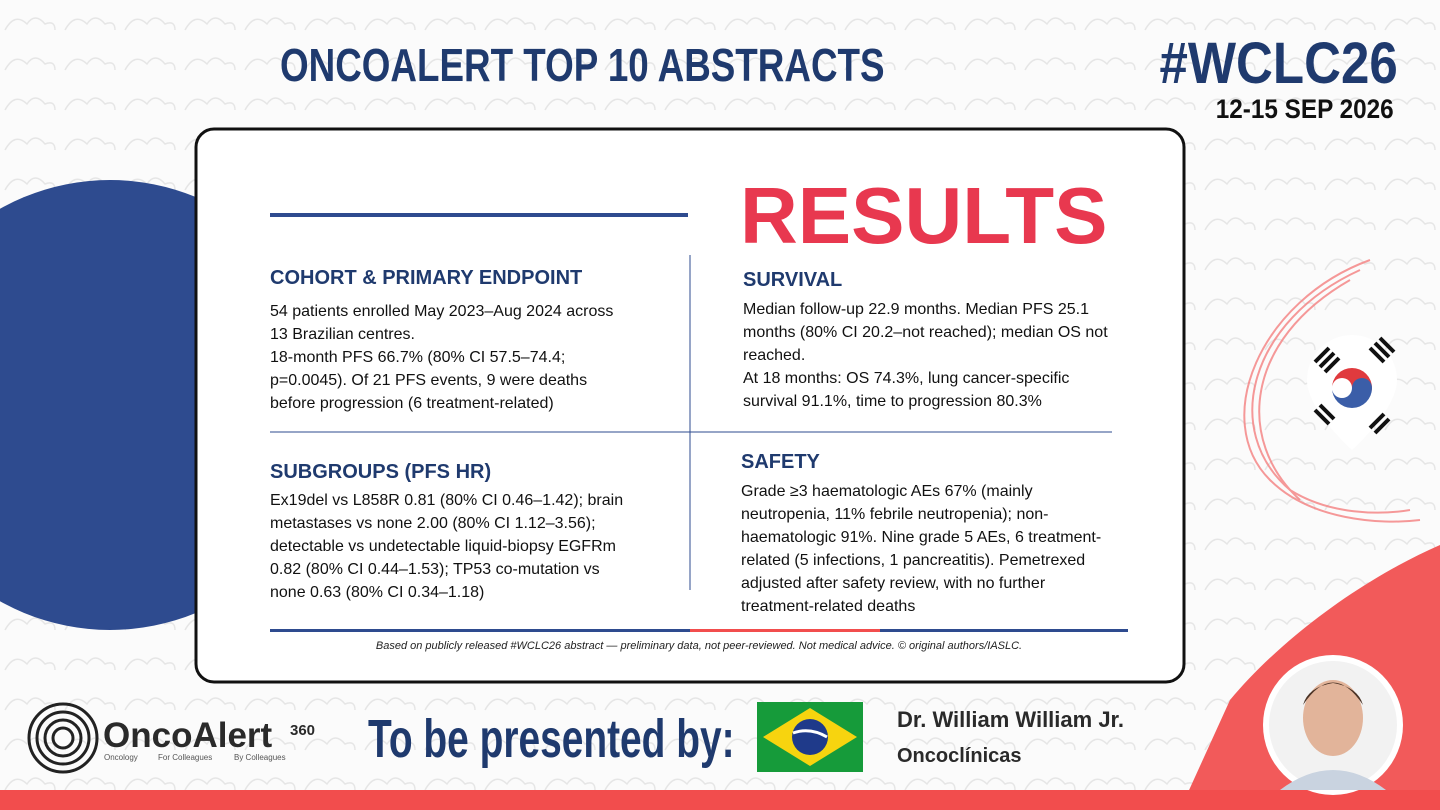  I want to click on brazil-flag, so click(810, 737).